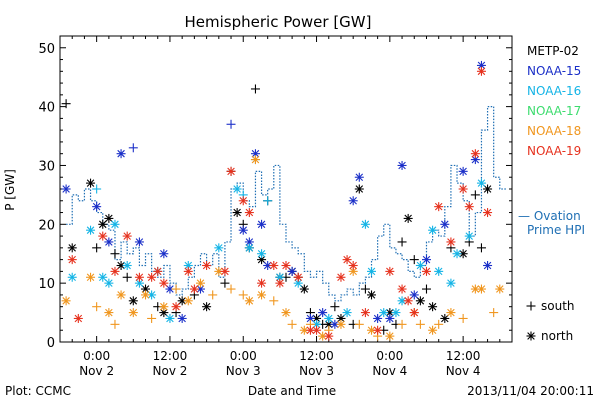 This screenshot has width=600, height=400. Describe the element at coordinates (556, 230) in the screenshot. I see `legend-ovation-label: Prime HPI` at that location.